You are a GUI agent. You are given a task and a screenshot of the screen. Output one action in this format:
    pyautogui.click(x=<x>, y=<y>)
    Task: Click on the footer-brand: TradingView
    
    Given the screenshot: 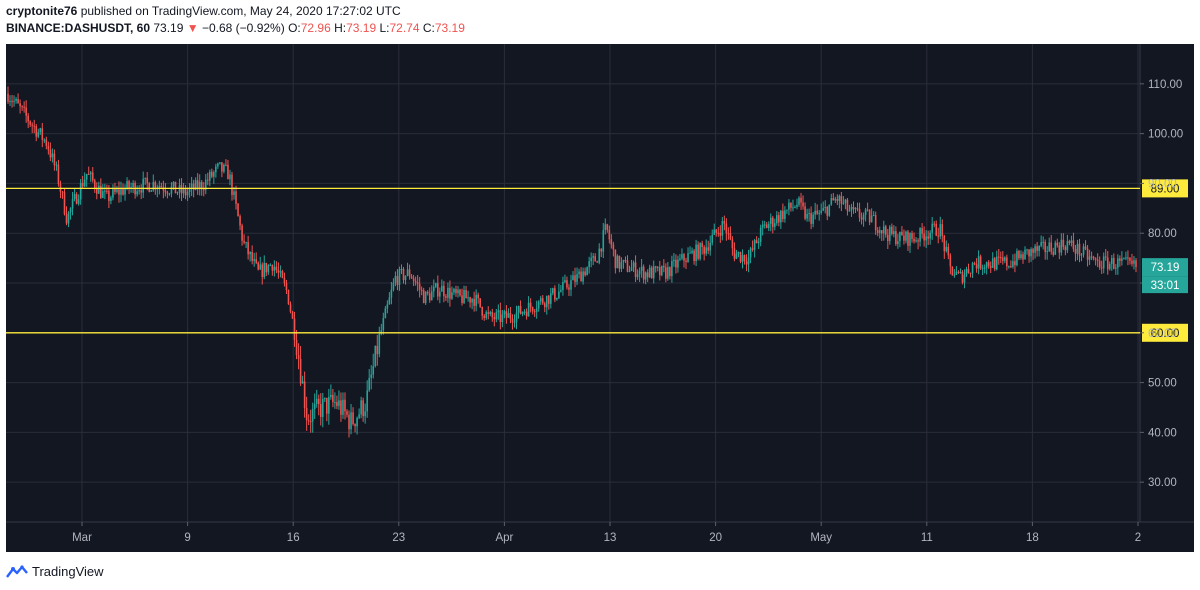 What is the action you would take?
    pyautogui.click(x=55, y=571)
    